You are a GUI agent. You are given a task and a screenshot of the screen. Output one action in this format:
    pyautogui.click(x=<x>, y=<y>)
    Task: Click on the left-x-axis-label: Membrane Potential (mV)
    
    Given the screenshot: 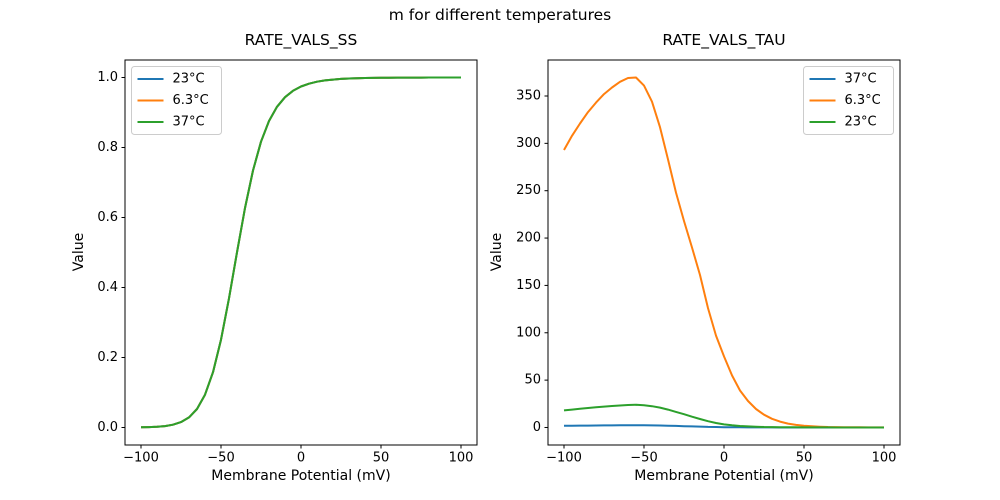 What is the action you would take?
    pyautogui.click(x=301, y=476)
    